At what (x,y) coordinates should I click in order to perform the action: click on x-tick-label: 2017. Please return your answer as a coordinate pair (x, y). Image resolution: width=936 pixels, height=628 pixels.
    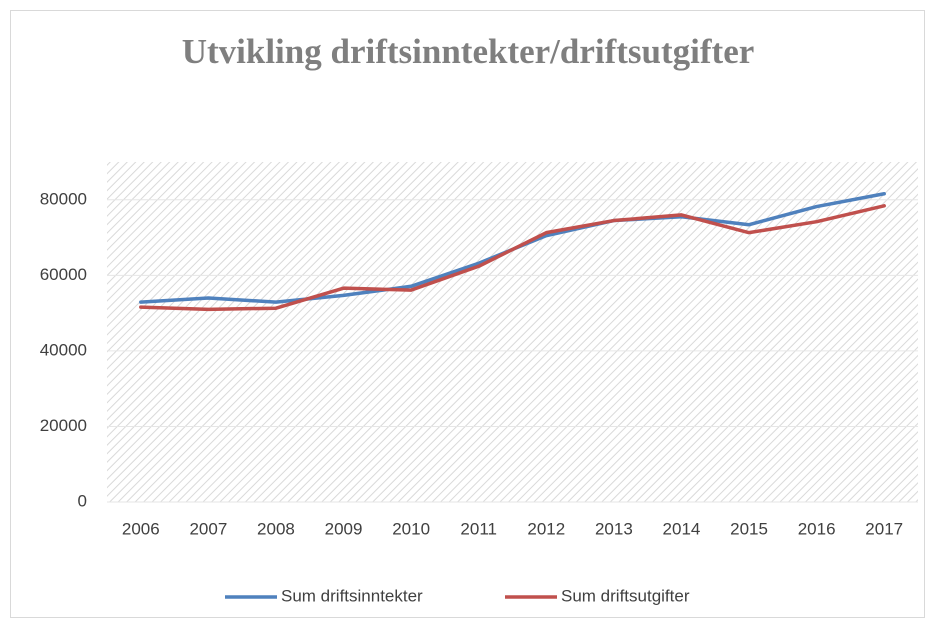
    Looking at the image, I should click on (884, 528).